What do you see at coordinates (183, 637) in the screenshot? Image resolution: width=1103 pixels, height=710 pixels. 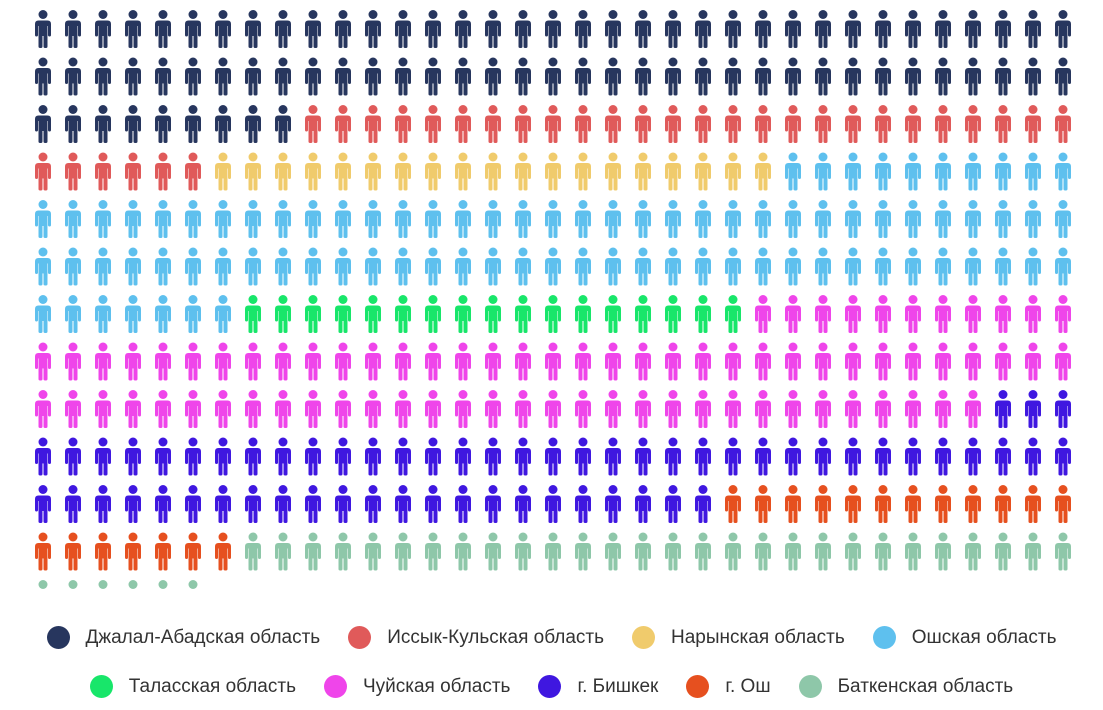 I see `legend-item-dzhalal-abad: Джалал-Абадская область` at bounding box center [183, 637].